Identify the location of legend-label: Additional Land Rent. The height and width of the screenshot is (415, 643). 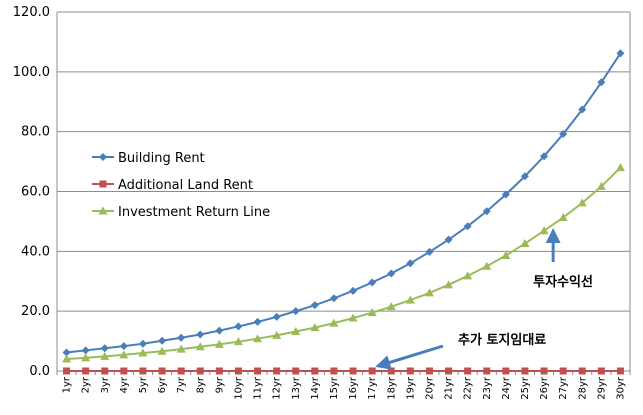
(185, 185).